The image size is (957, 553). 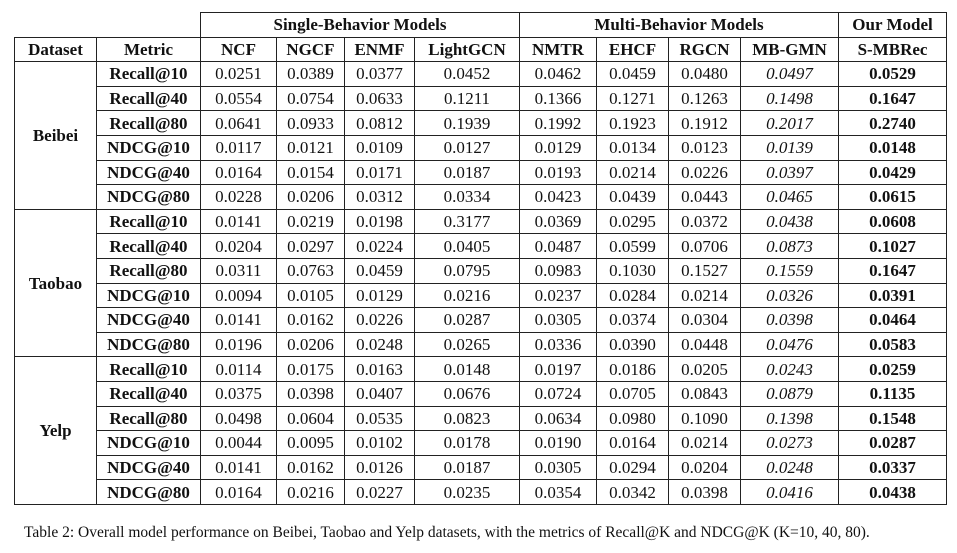 I want to click on value-cell: 0.0398, so click(x=789, y=320).